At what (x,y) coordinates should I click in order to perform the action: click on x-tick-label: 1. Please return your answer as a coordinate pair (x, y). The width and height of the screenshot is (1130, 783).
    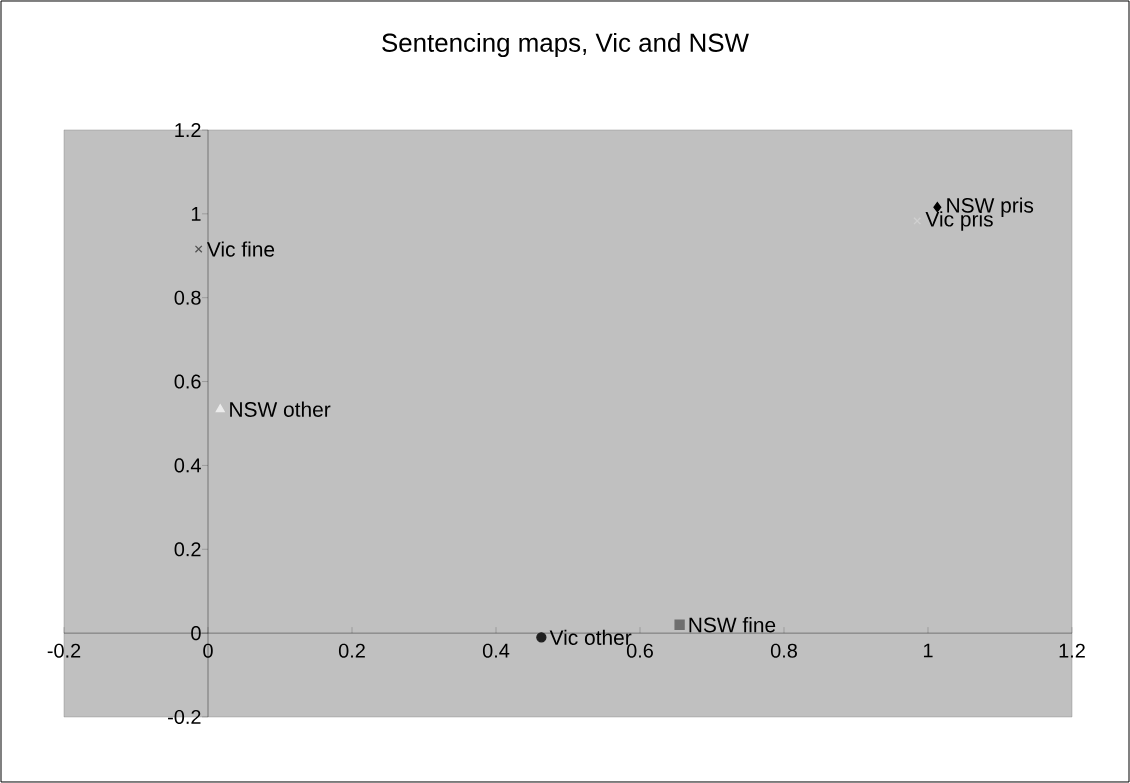
    Looking at the image, I should click on (928, 650).